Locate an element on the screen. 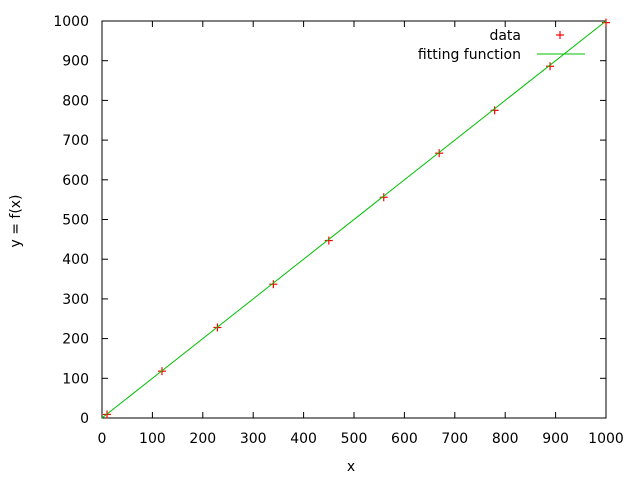 The image size is (640, 480). legend: data fitting function is located at coordinates (501, 45).